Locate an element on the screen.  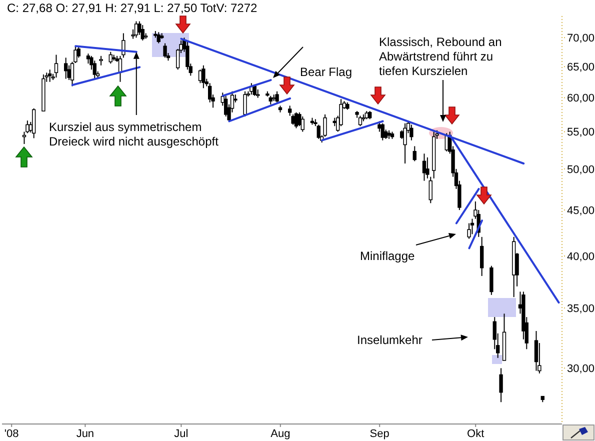
annotation: Bear Flag is located at coordinates (326, 72).